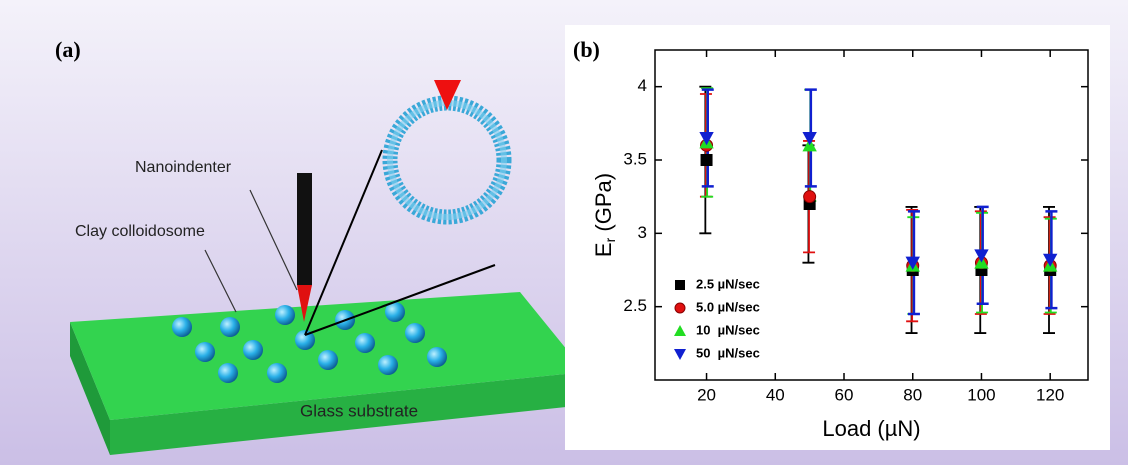 Image resolution: width=1128 pixels, height=465 pixels. I want to click on x-tick-label: 120, so click(1050, 394).